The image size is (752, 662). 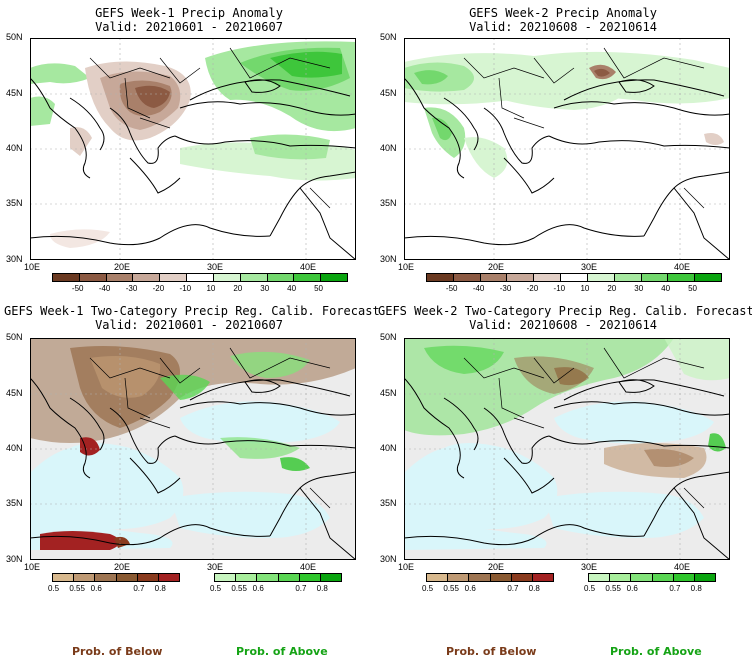 I want to click on below-colorbar-right, so click(x=490, y=577).